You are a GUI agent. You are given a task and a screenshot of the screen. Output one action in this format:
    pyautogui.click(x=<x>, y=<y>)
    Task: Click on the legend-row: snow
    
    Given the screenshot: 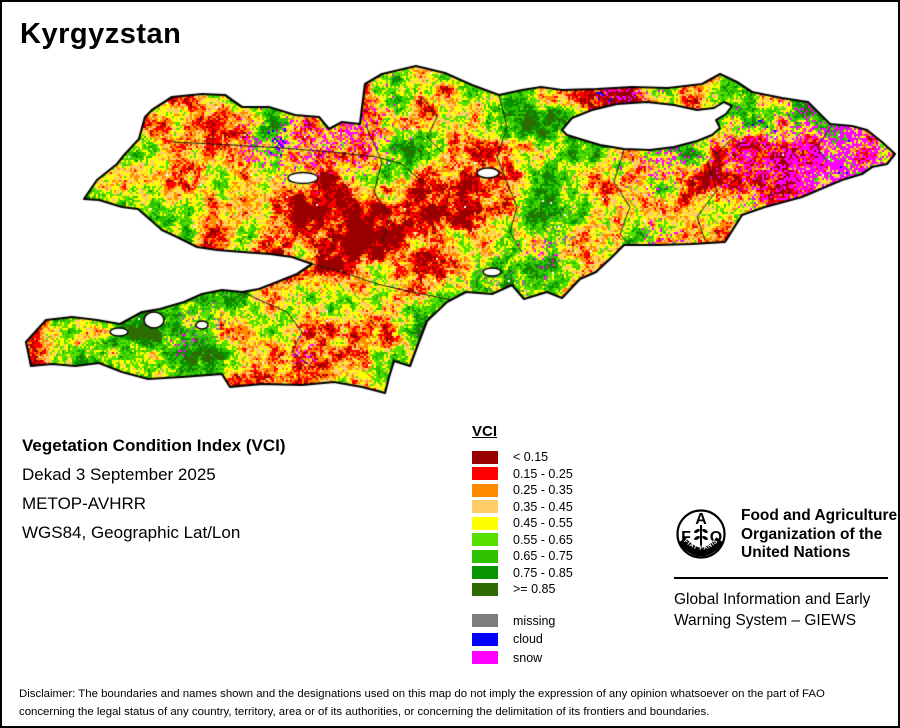 What is the action you would take?
    pyautogui.click(x=522, y=658)
    